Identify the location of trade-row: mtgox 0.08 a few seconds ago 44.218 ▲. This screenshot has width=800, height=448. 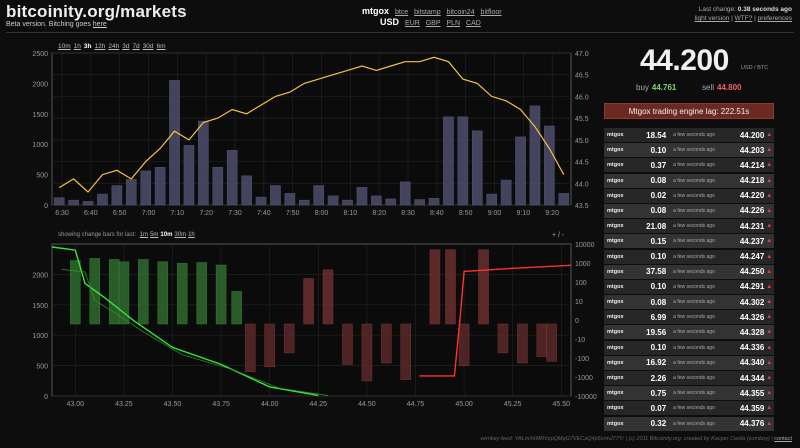
(689, 180).